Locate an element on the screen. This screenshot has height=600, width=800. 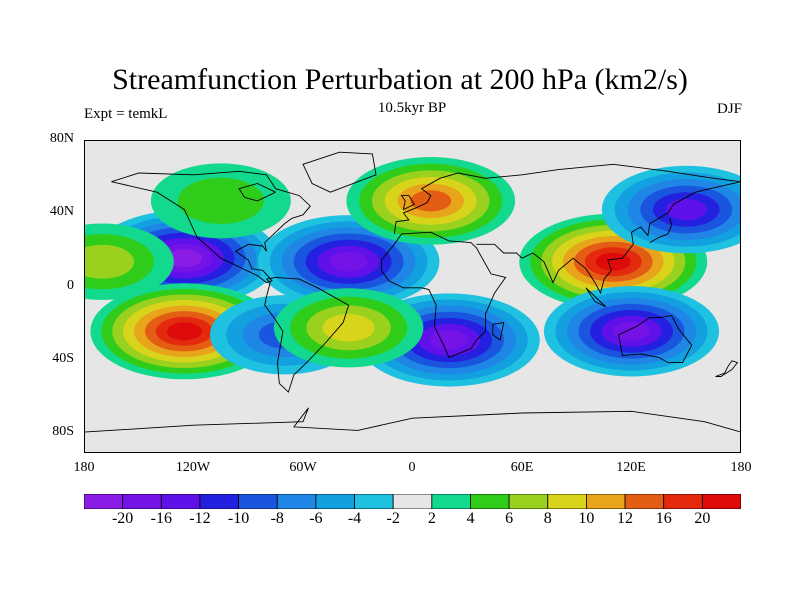
lon-tick-120w: 120W is located at coordinates (193, 467).